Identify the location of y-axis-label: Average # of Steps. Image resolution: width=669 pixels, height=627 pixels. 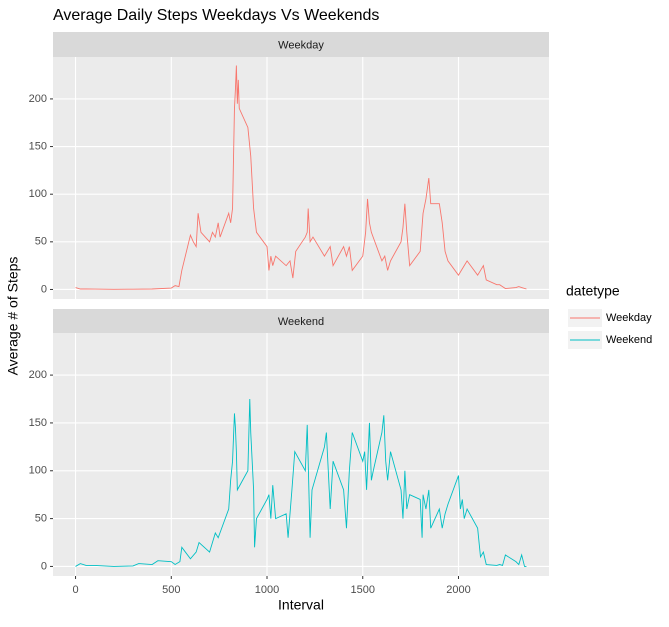
(13, 316).